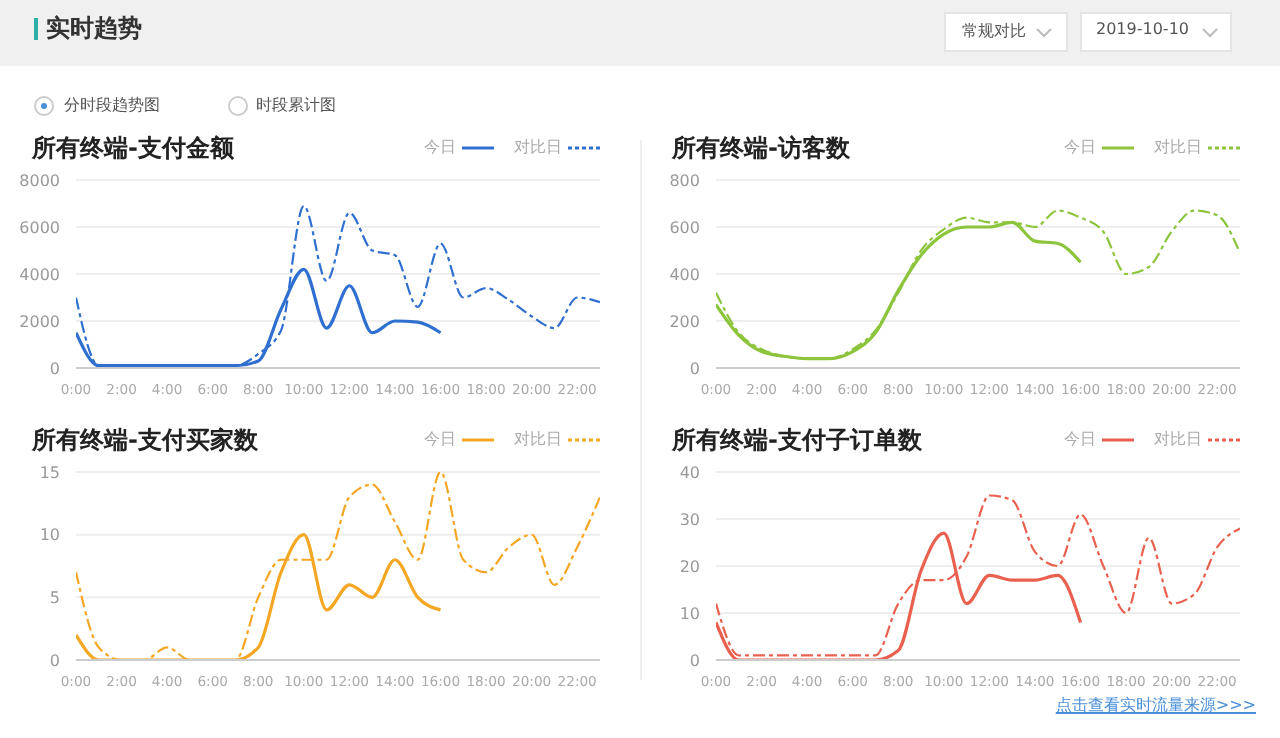  What do you see at coordinates (994, 31) in the screenshot?
I see `text: 常规对比` at bounding box center [994, 31].